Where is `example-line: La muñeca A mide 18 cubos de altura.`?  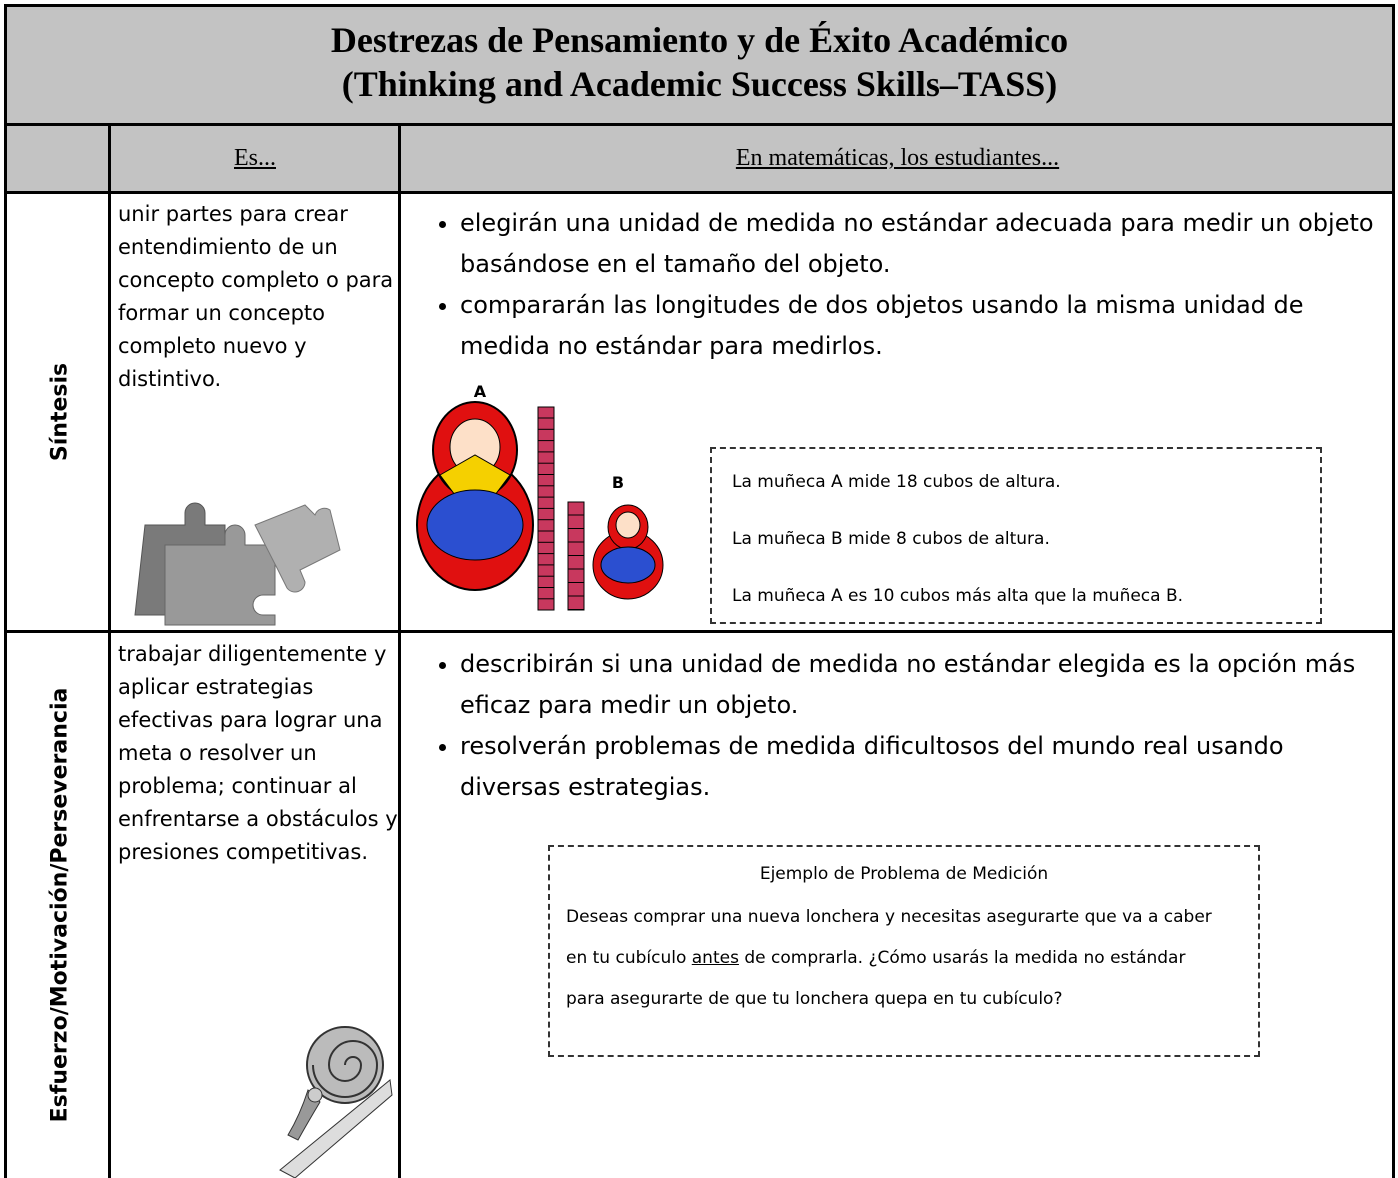
example-line: La muñeca A mide 18 cubos de altura. is located at coordinates (896, 482).